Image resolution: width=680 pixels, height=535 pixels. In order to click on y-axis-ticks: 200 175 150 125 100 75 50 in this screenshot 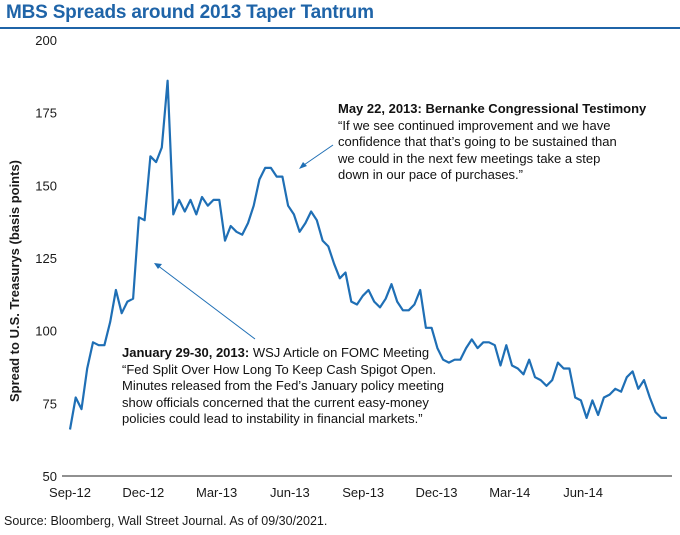, I will do `click(46, 258)`.